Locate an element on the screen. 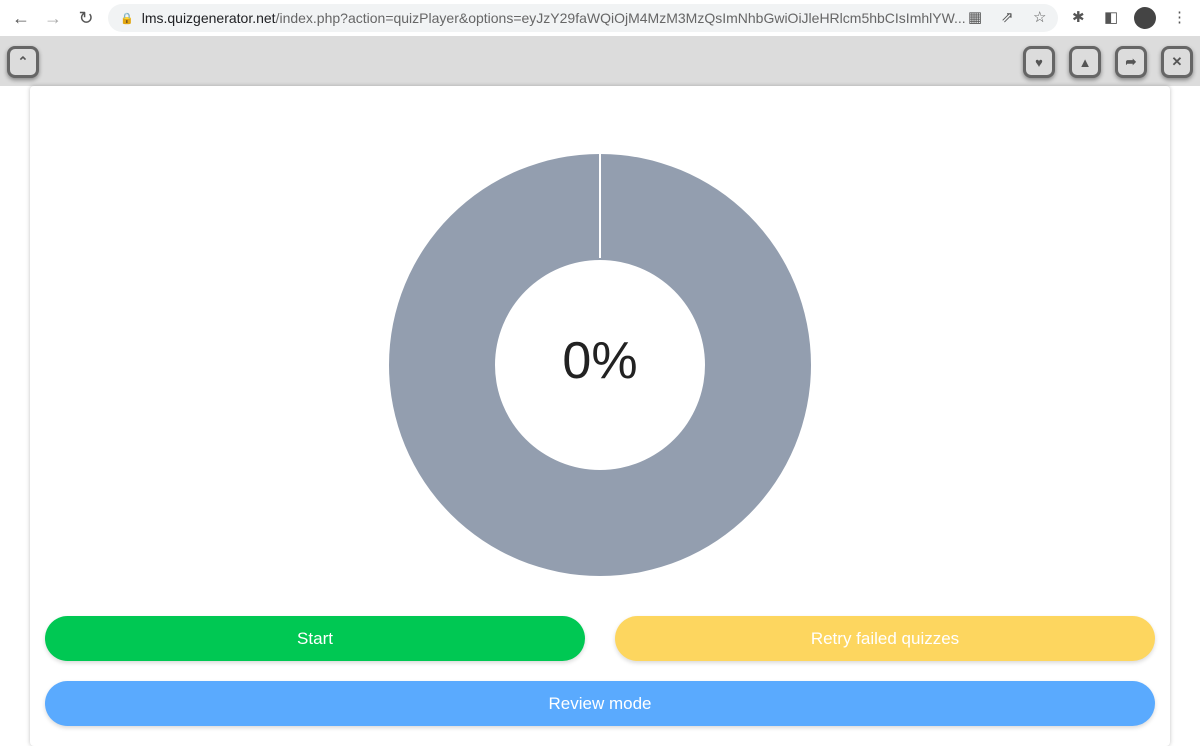 The image size is (1200, 746). collapse-button: ⌃ is located at coordinates (23, 62).